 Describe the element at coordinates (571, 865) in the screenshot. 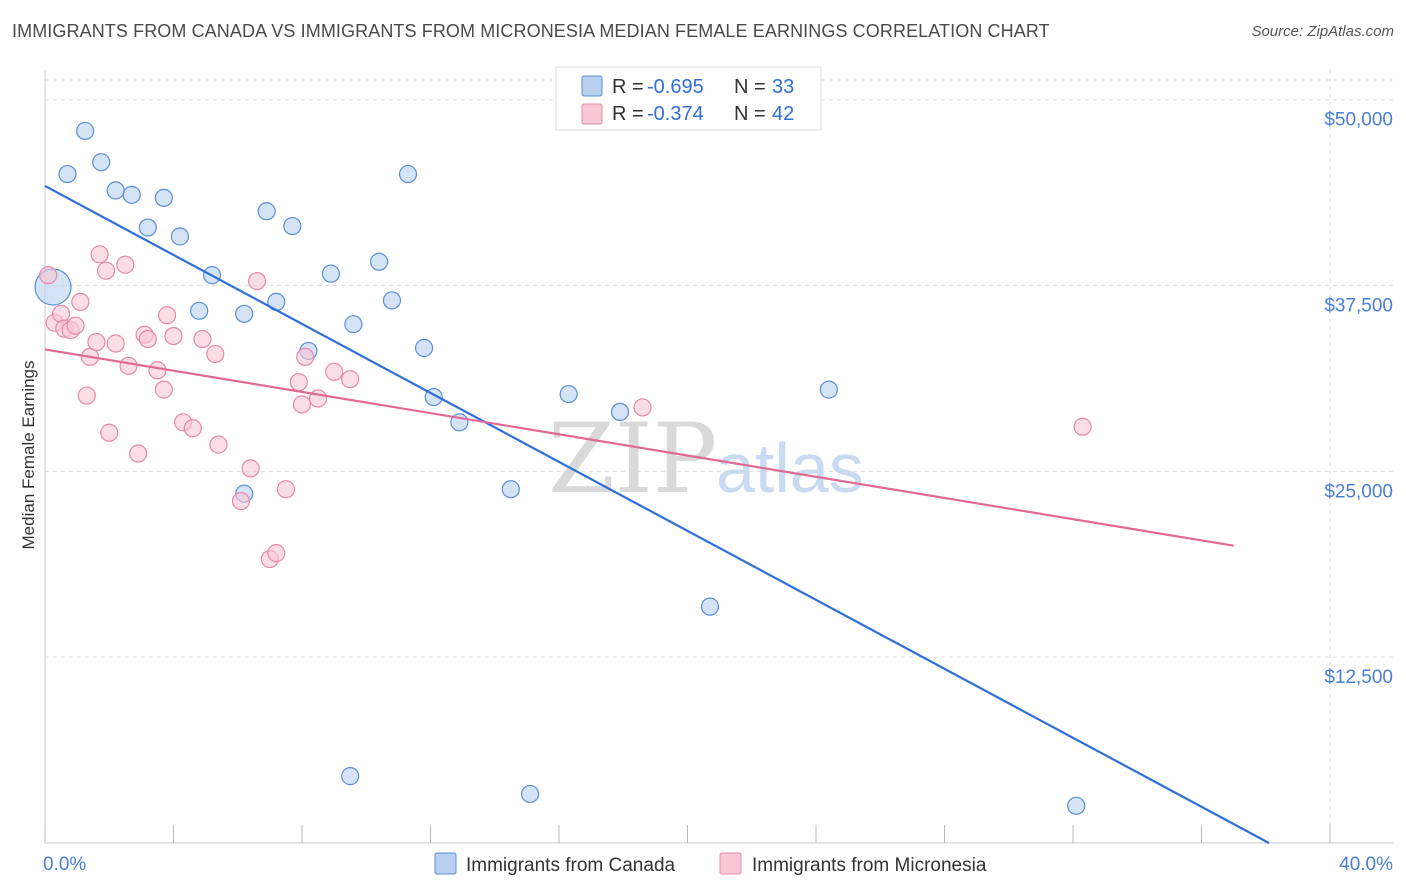

I see `series-legend-label-canada: Immigrants from Canada` at that location.